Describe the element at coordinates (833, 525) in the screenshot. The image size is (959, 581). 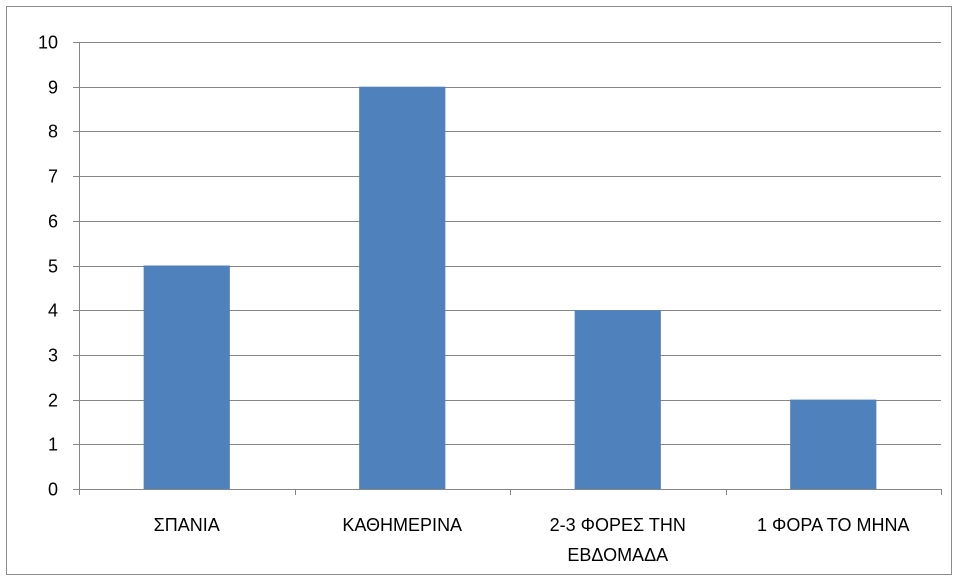
I see `x-tick-label: 1 ΦΟΡΑ ΤΟ ΜΗΝΑ` at that location.